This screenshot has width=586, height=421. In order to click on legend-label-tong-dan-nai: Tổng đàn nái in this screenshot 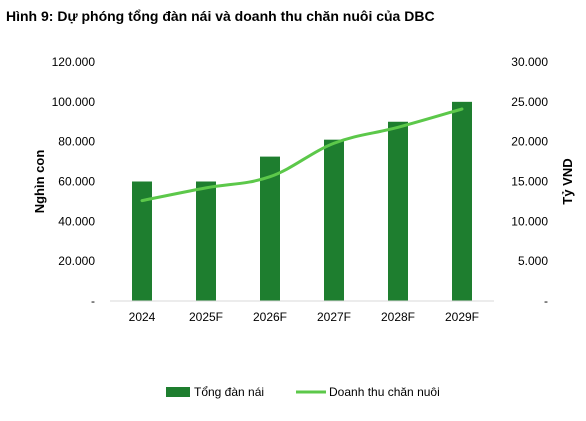, I will do `click(229, 392)`.